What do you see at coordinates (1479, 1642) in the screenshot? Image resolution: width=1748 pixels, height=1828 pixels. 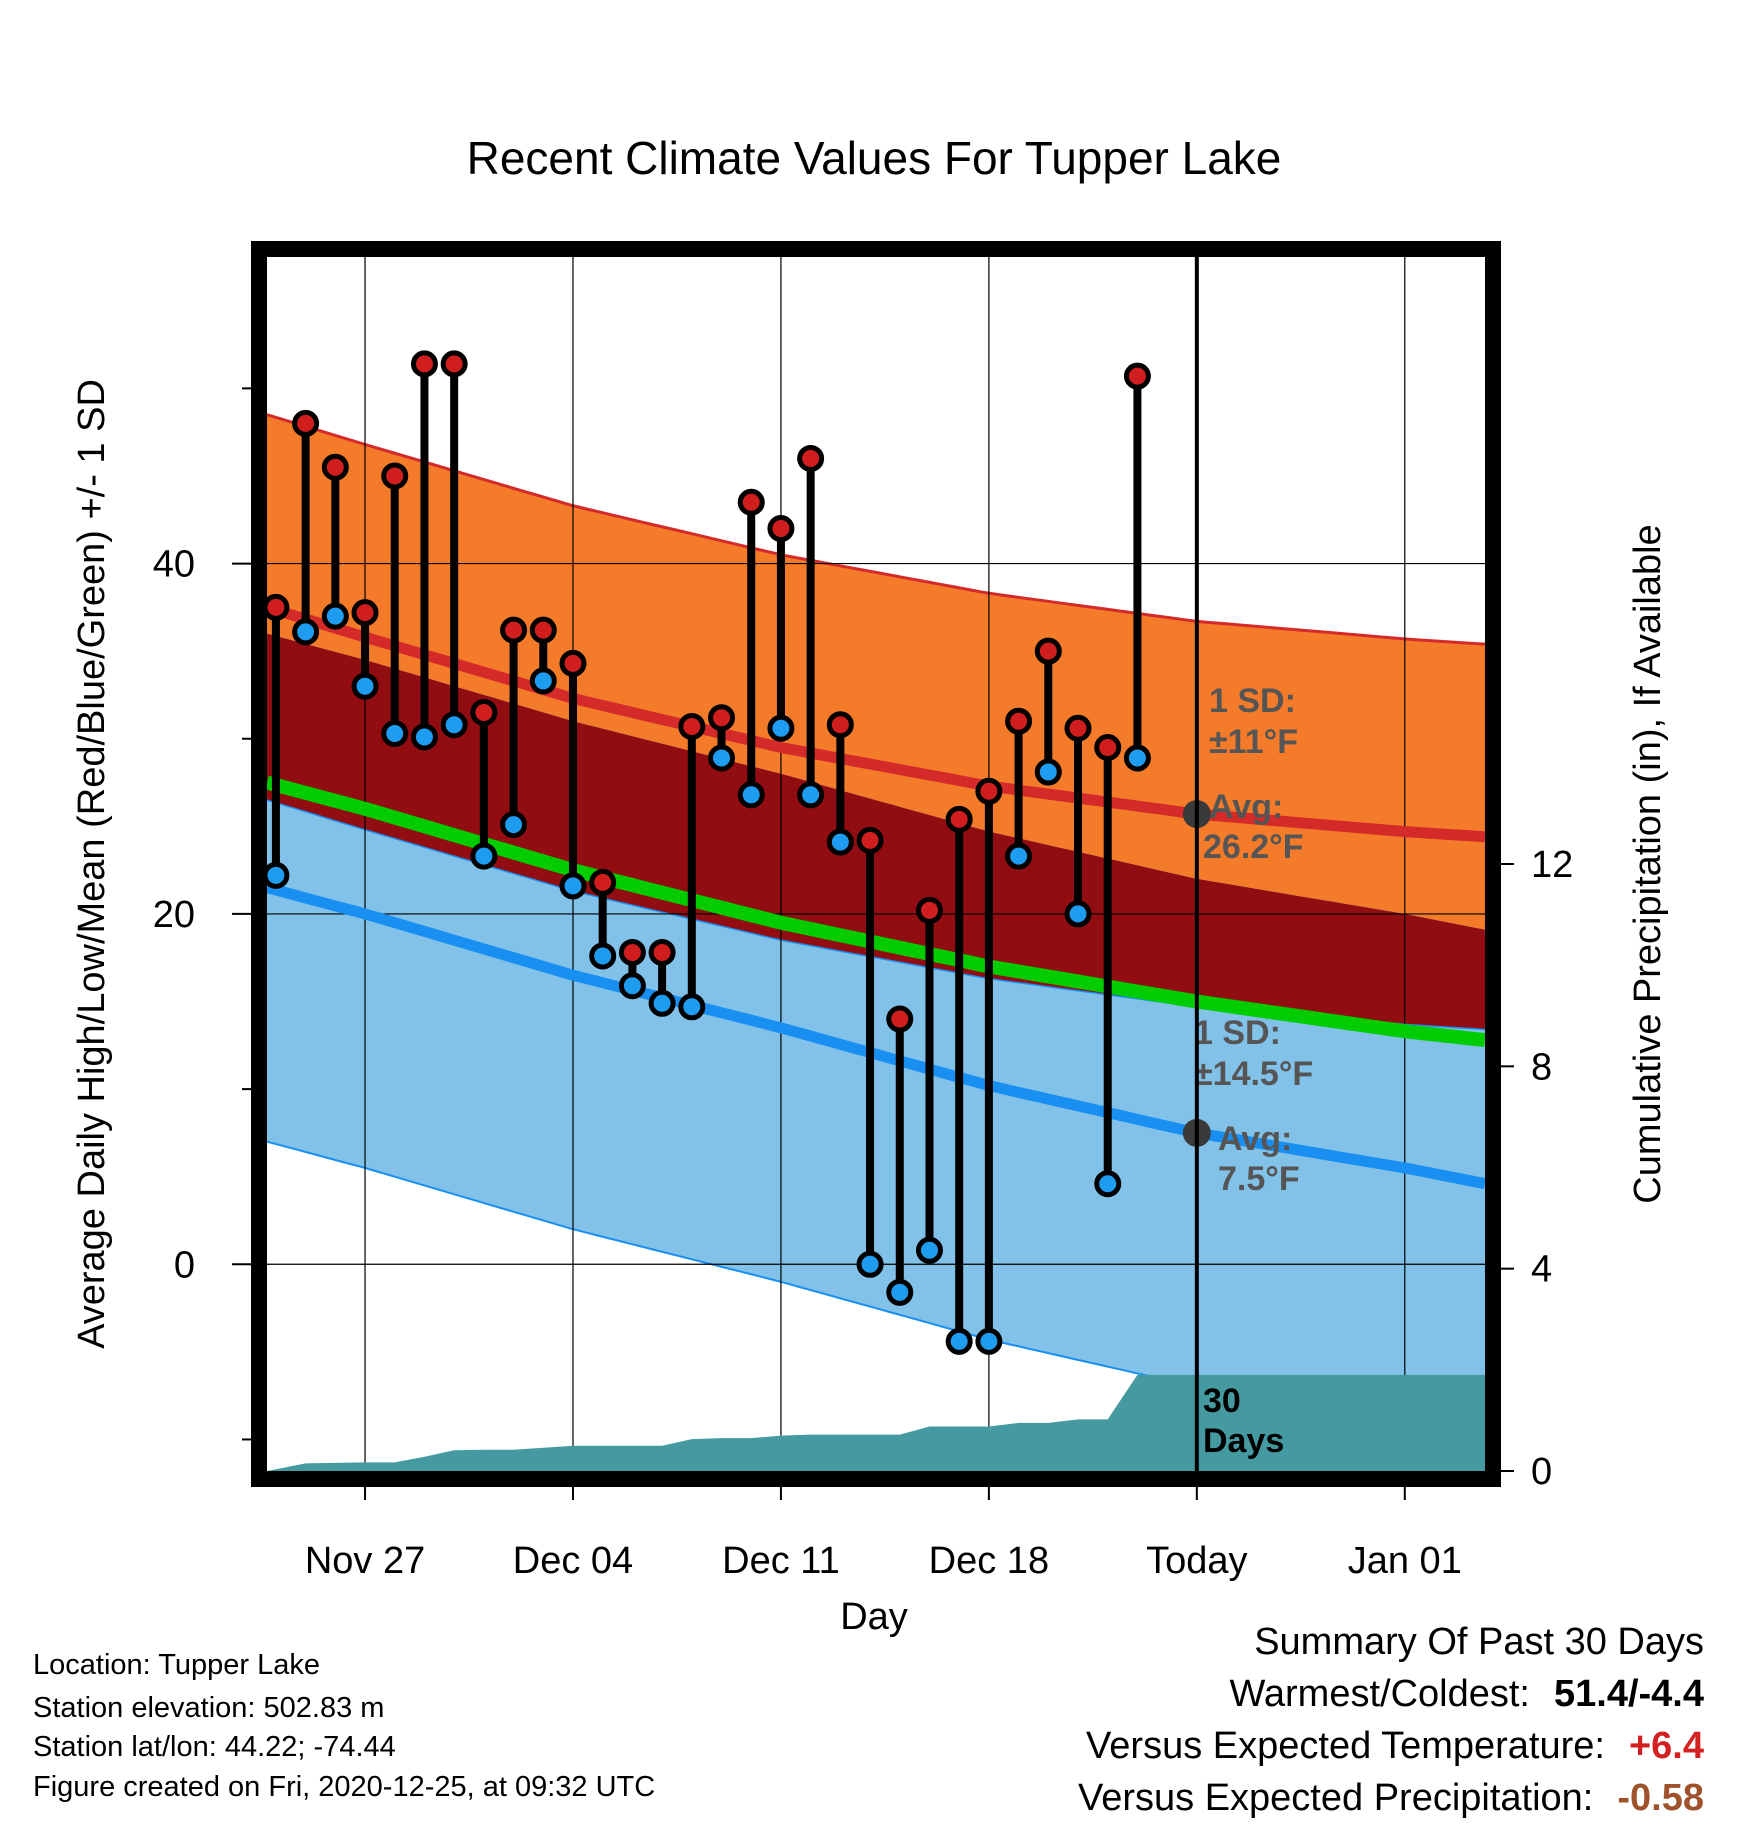 I see `summary-heading: Summary Of Past 30 Days` at bounding box center [1479, 1642].